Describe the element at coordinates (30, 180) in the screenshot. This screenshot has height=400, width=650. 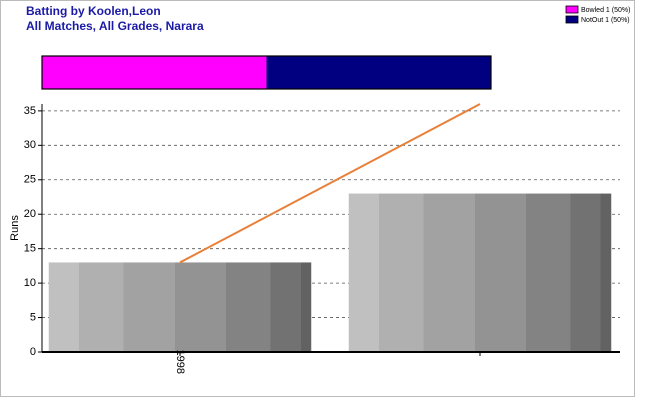
I see `y-tick-label: 25` at that location.